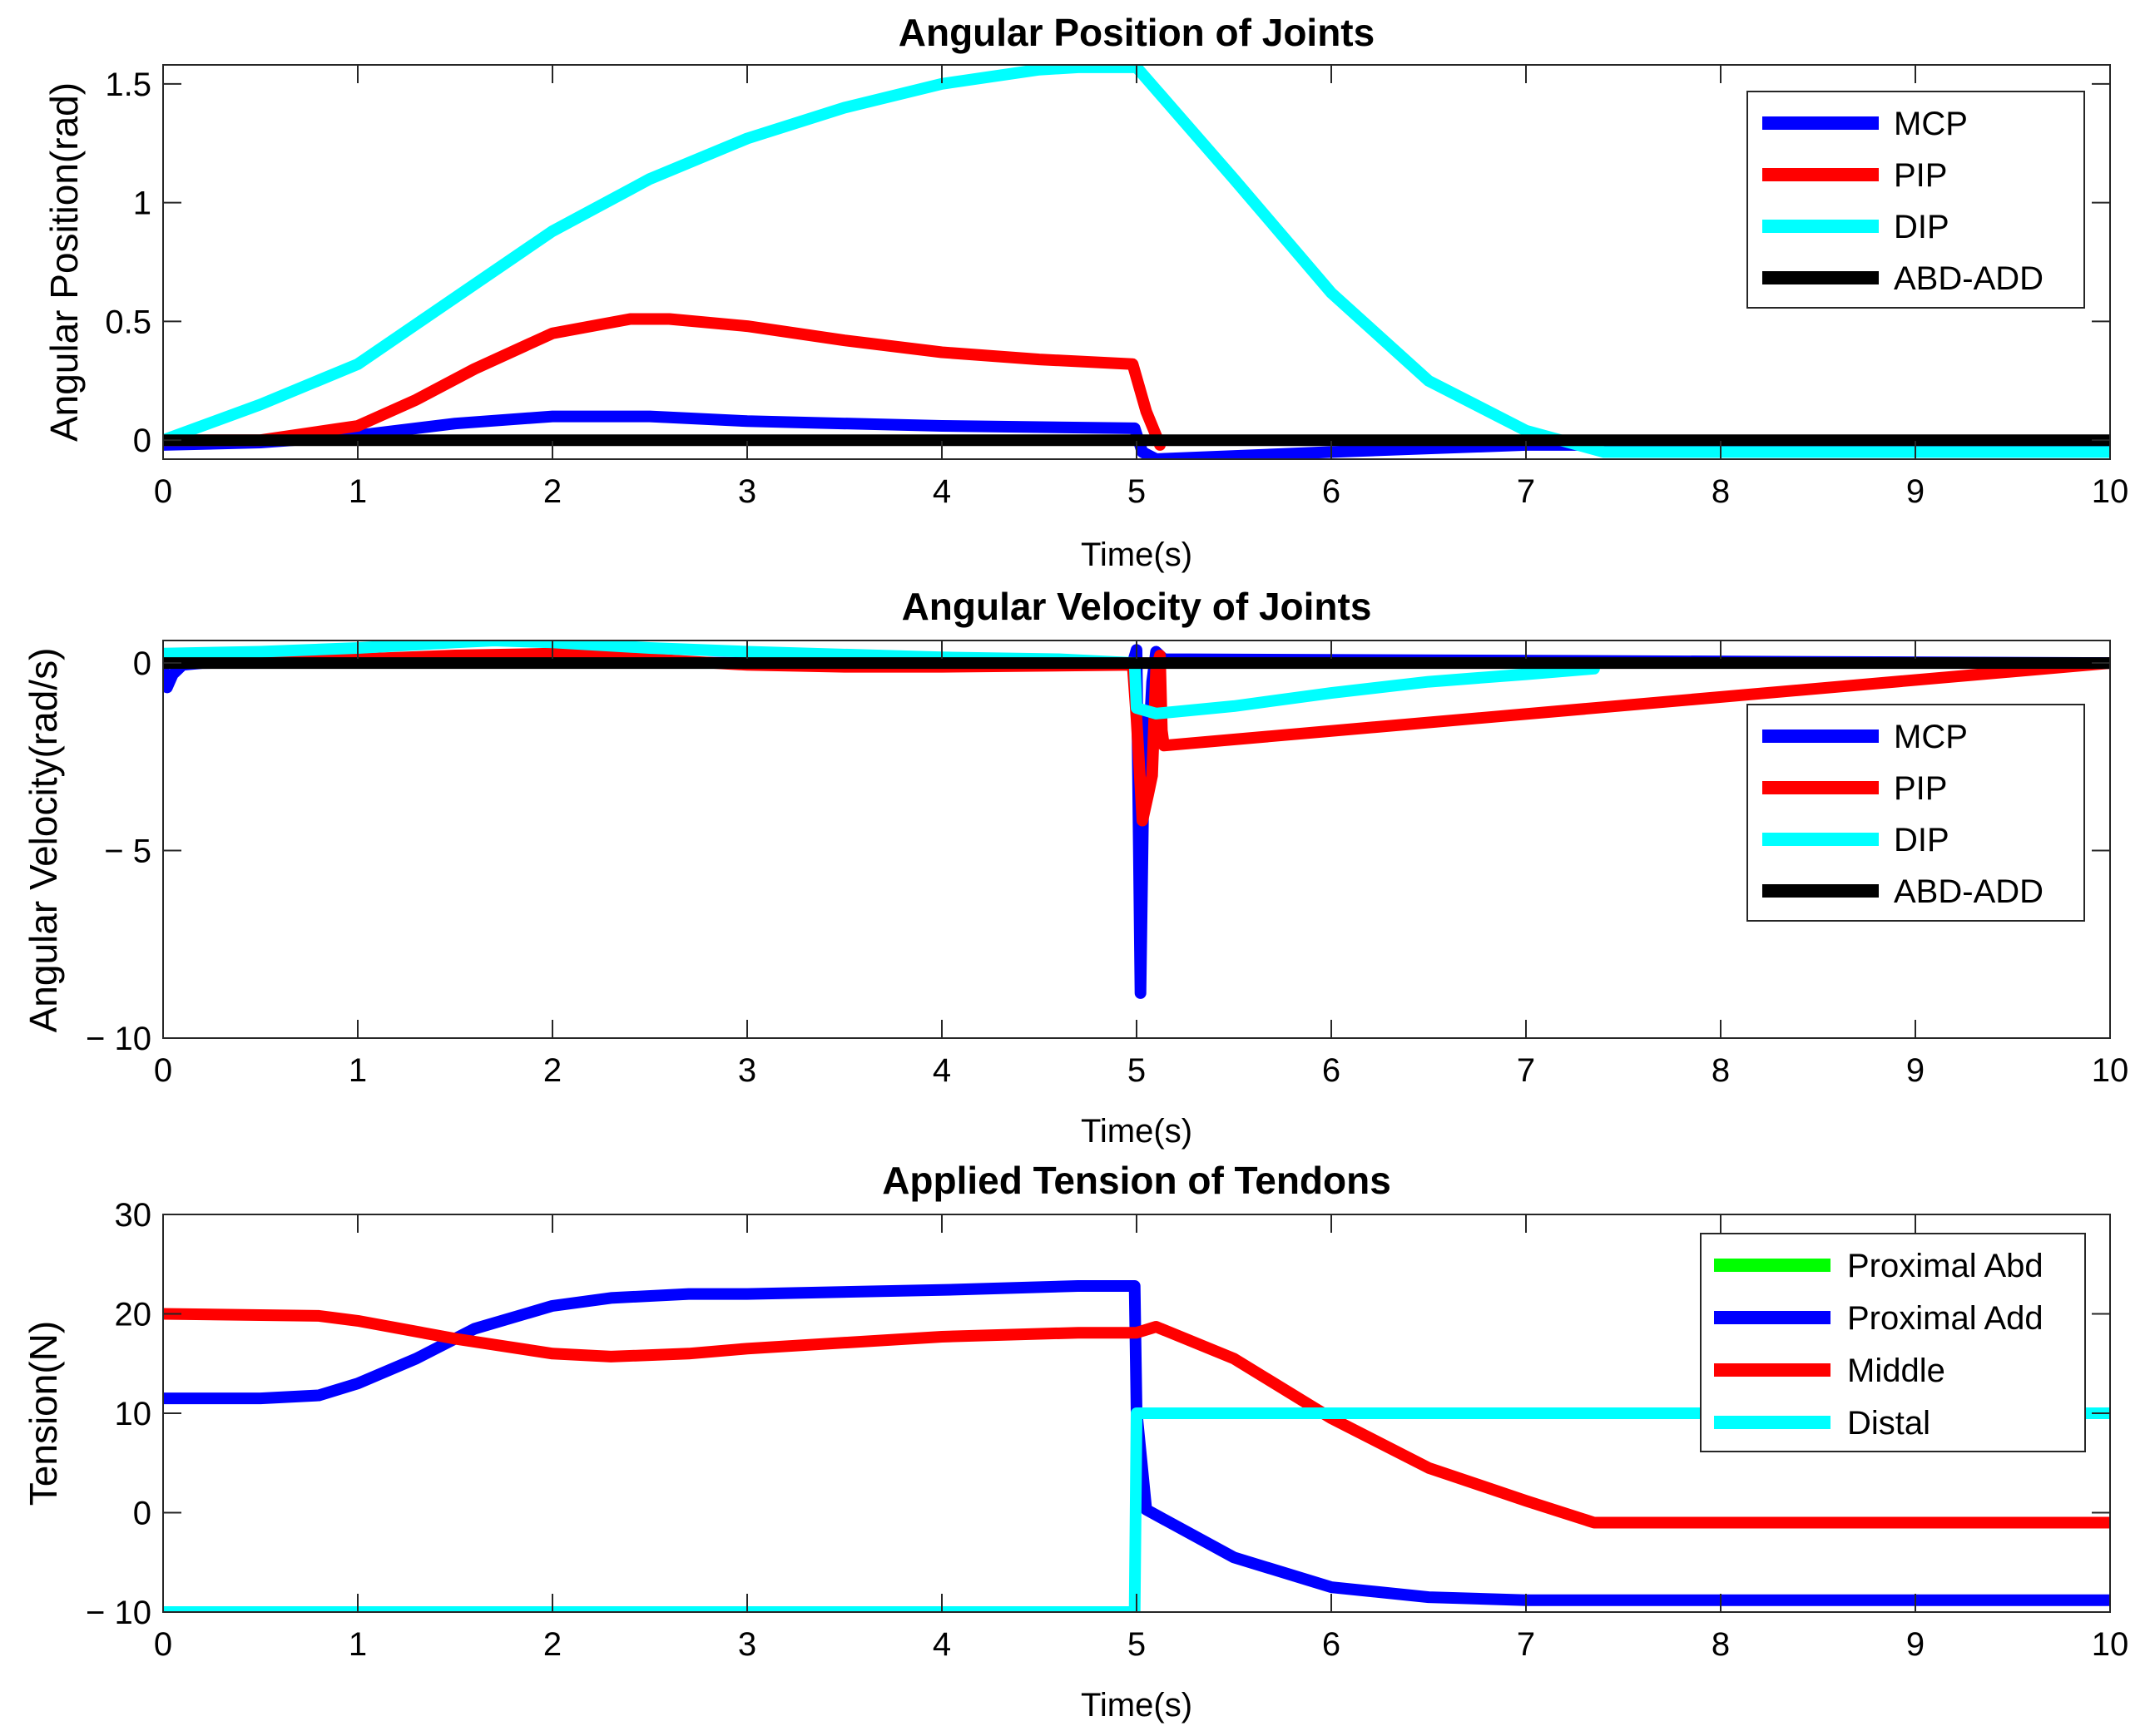 The width and height of the screenshot is (2150, 1736). I want to click on velocity-ytick-label: 0, so click(142, 663).